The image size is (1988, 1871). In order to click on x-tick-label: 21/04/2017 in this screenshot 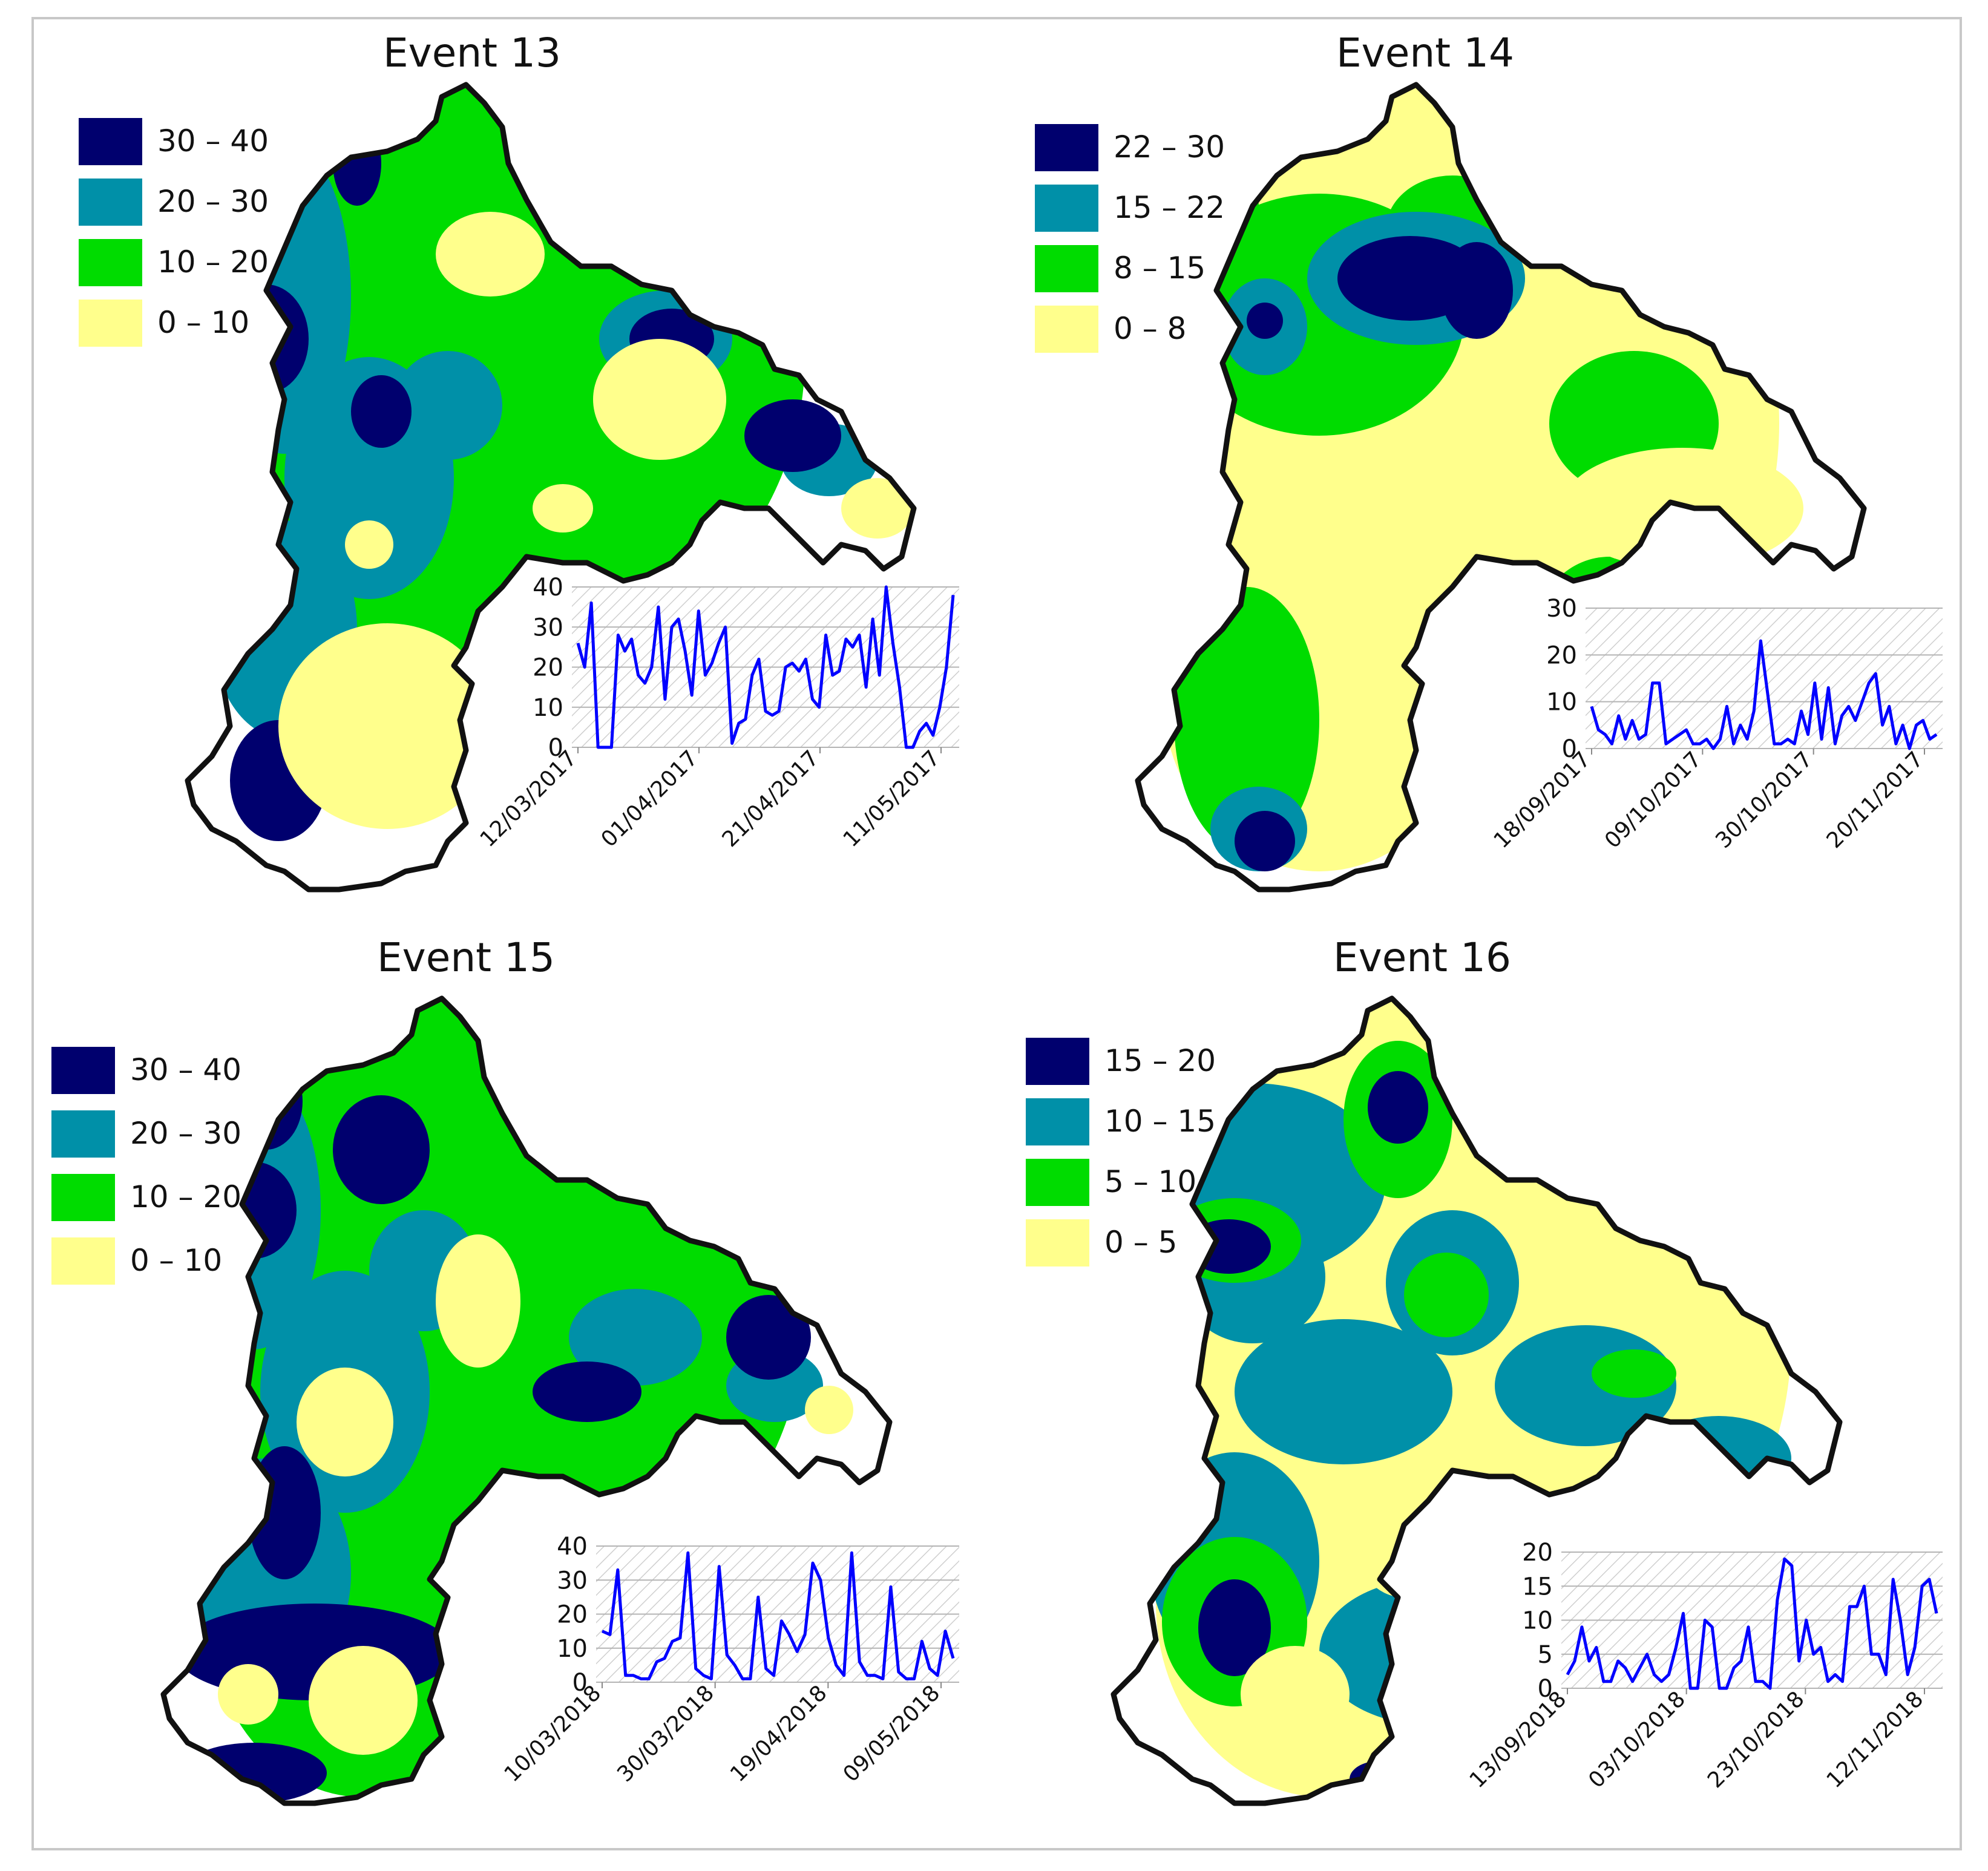, I will do `click(771, 798)`.